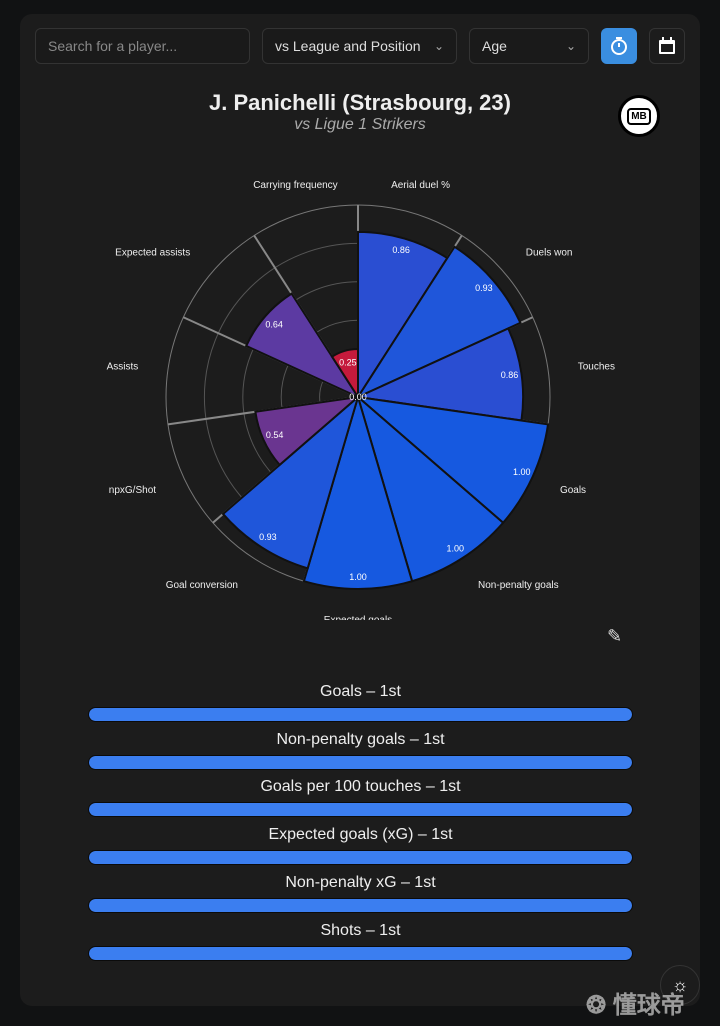 The image size is (720, 1026). What do you see at coordinates (420, 185) in the screenshot?
I see `category-label: Aerial duel %` at bounding box center [420, 185].